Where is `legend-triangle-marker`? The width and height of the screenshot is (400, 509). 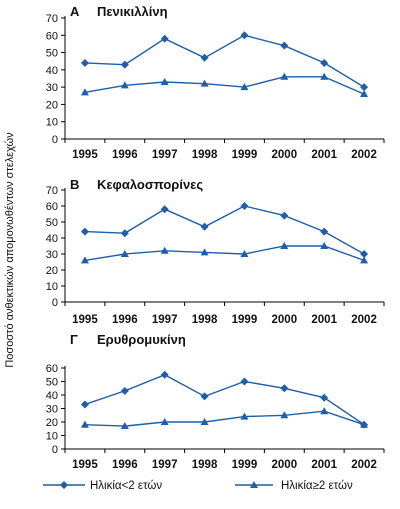 legend-triangle-marker is located at coordinates (254, 484).